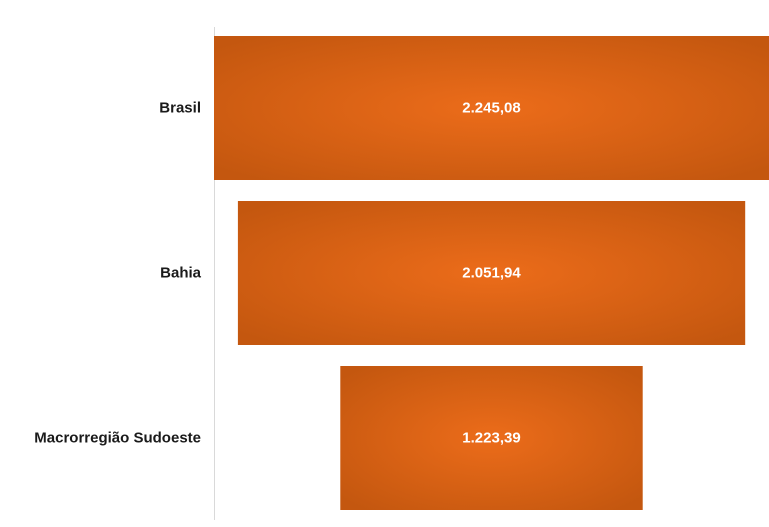 This screenshot has height=527, width=769. I want to click on data-label-brasil: 2.245,08, so click(491, 108).